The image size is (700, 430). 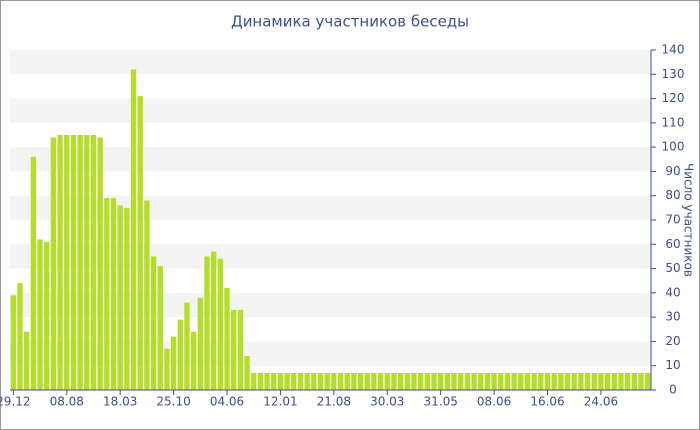 I want to click on x-tick-label: 31.05, so click(x=440, y=402).